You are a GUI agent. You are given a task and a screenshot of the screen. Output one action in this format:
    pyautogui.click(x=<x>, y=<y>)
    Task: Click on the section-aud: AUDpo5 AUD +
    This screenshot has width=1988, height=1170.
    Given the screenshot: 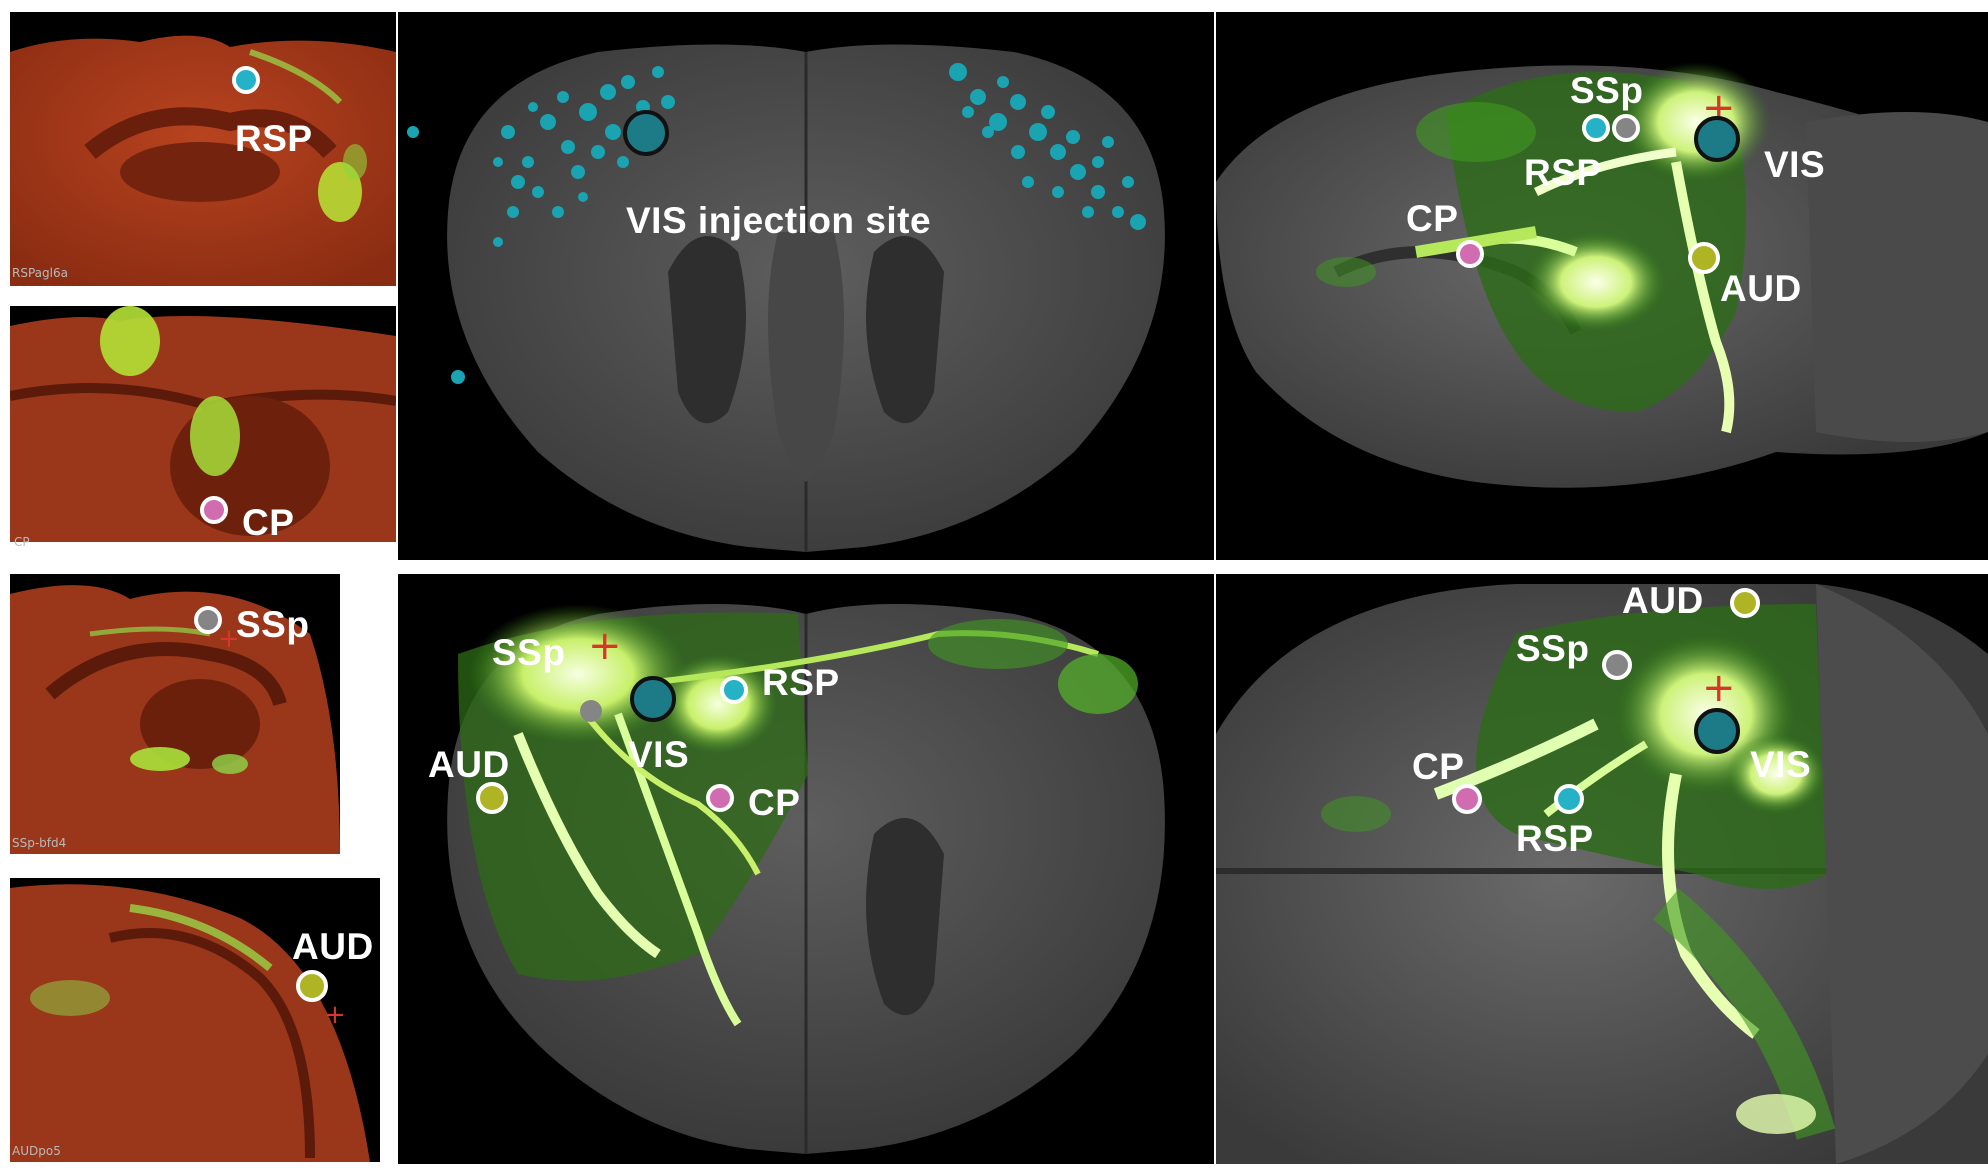 What is the action you would take?
    pyautogui.click(x=195, y=1020)
    